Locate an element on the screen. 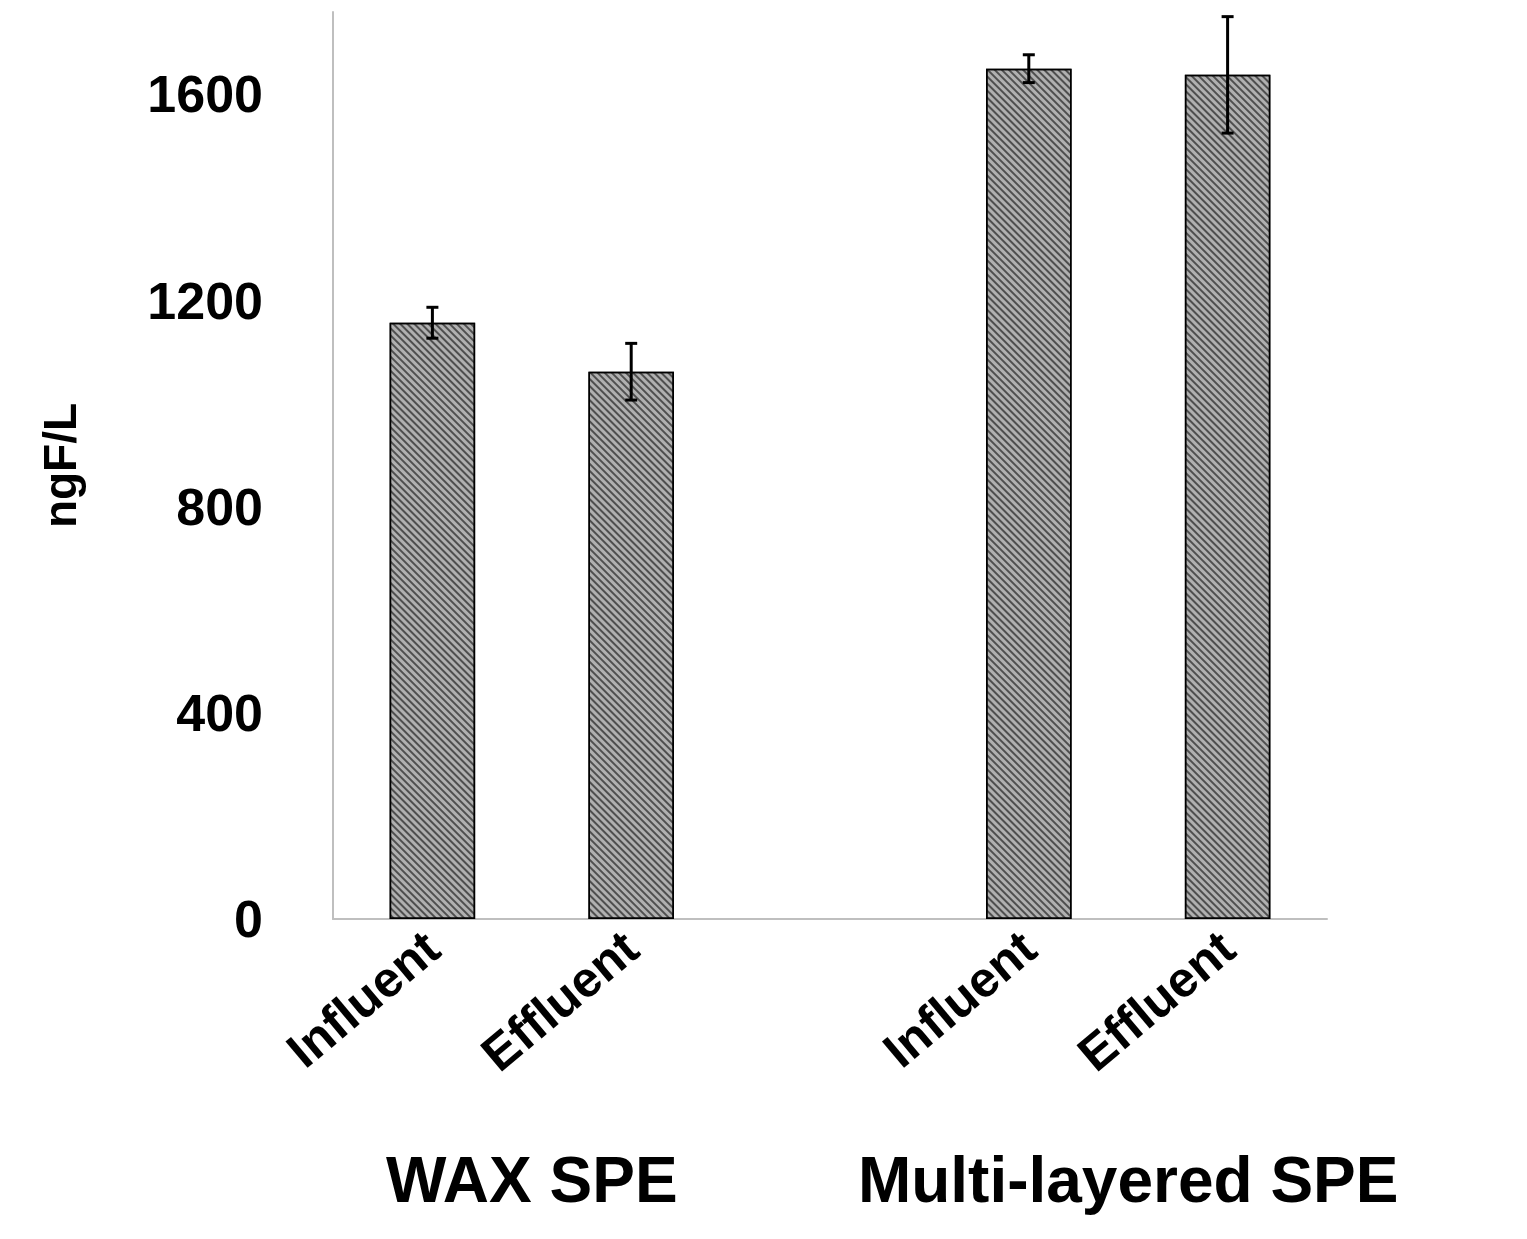  y-tick-label: 400 is located at coordinates (219, 712).